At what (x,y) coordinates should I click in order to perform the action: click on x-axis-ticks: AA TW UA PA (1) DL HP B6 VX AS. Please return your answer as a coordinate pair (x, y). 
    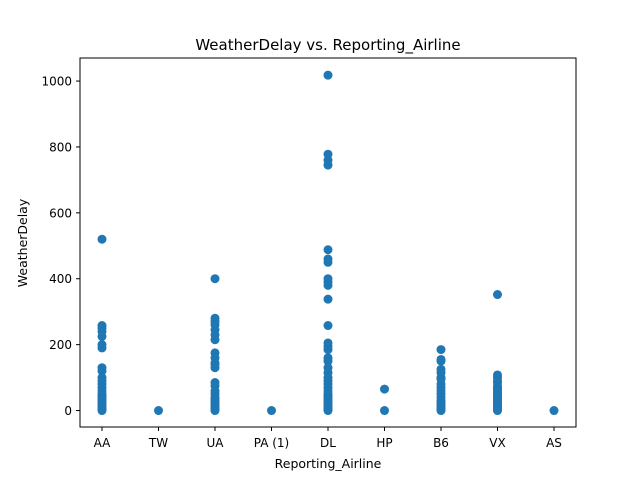
    Looking at the image, I should click on (328, 438).